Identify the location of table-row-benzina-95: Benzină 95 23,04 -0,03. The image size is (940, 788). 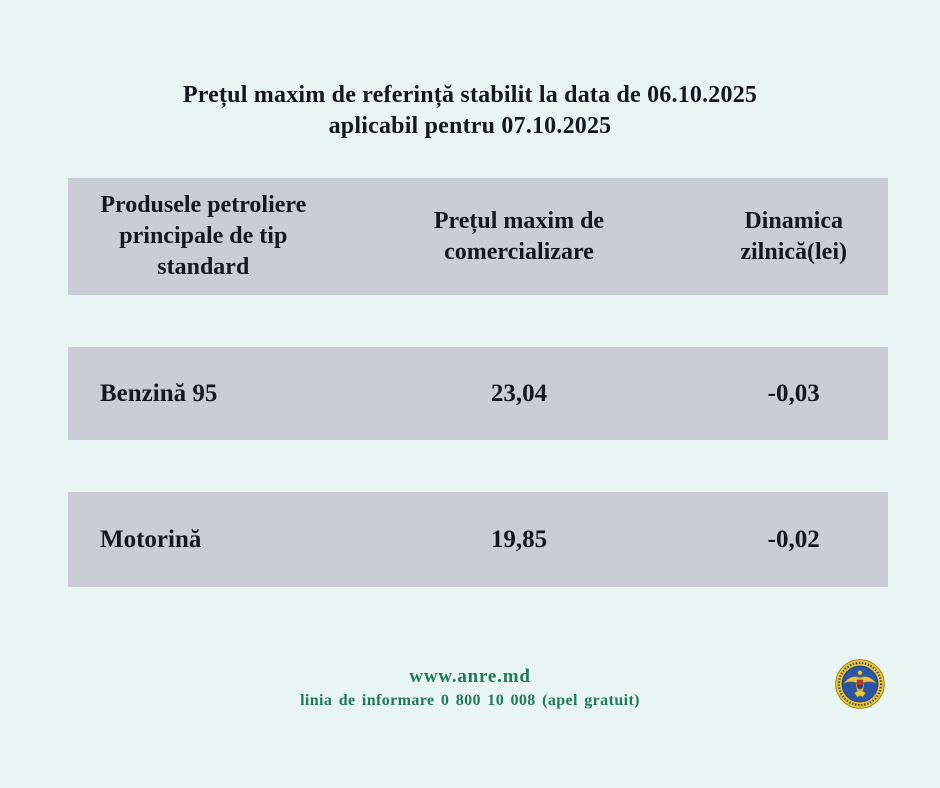
(478, 393).